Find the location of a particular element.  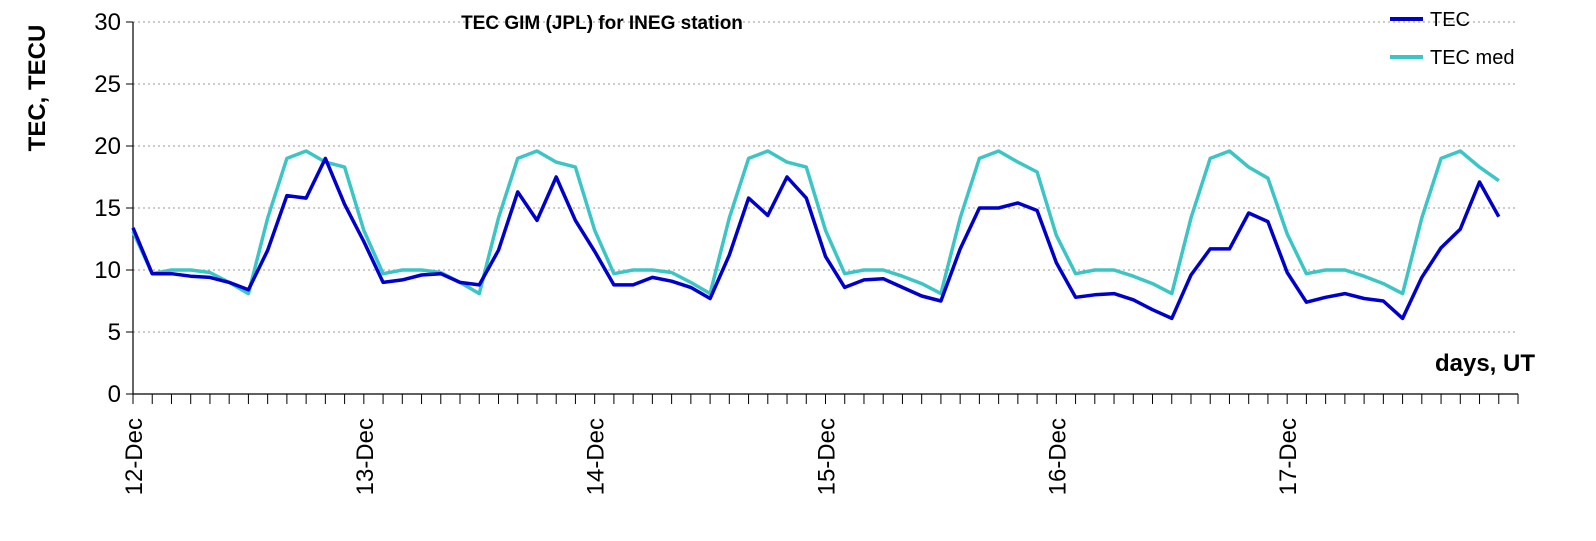

x-date-label: 17-Dec is located at coordinates (1288, 456).